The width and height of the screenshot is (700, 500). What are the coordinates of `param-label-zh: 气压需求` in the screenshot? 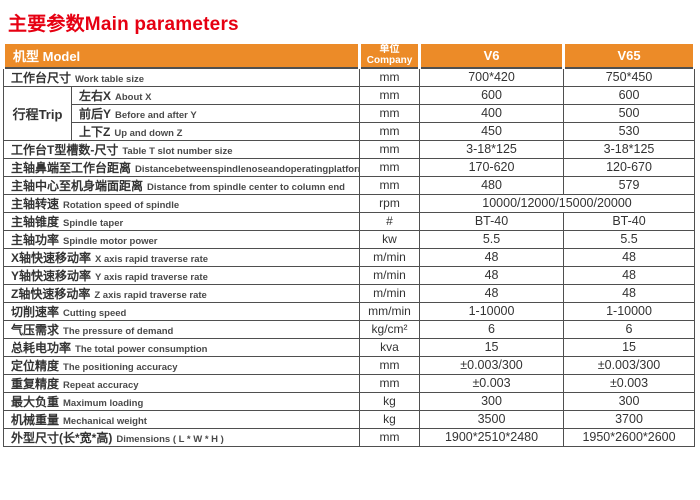 It's located at (35, 329).